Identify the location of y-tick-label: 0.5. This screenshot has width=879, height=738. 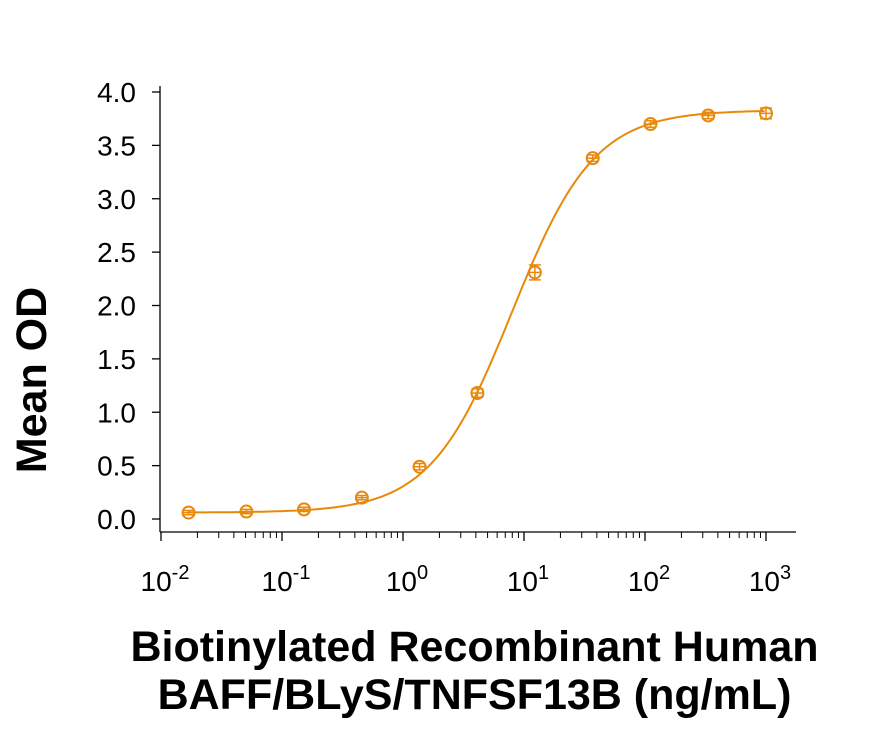
(116, 466).